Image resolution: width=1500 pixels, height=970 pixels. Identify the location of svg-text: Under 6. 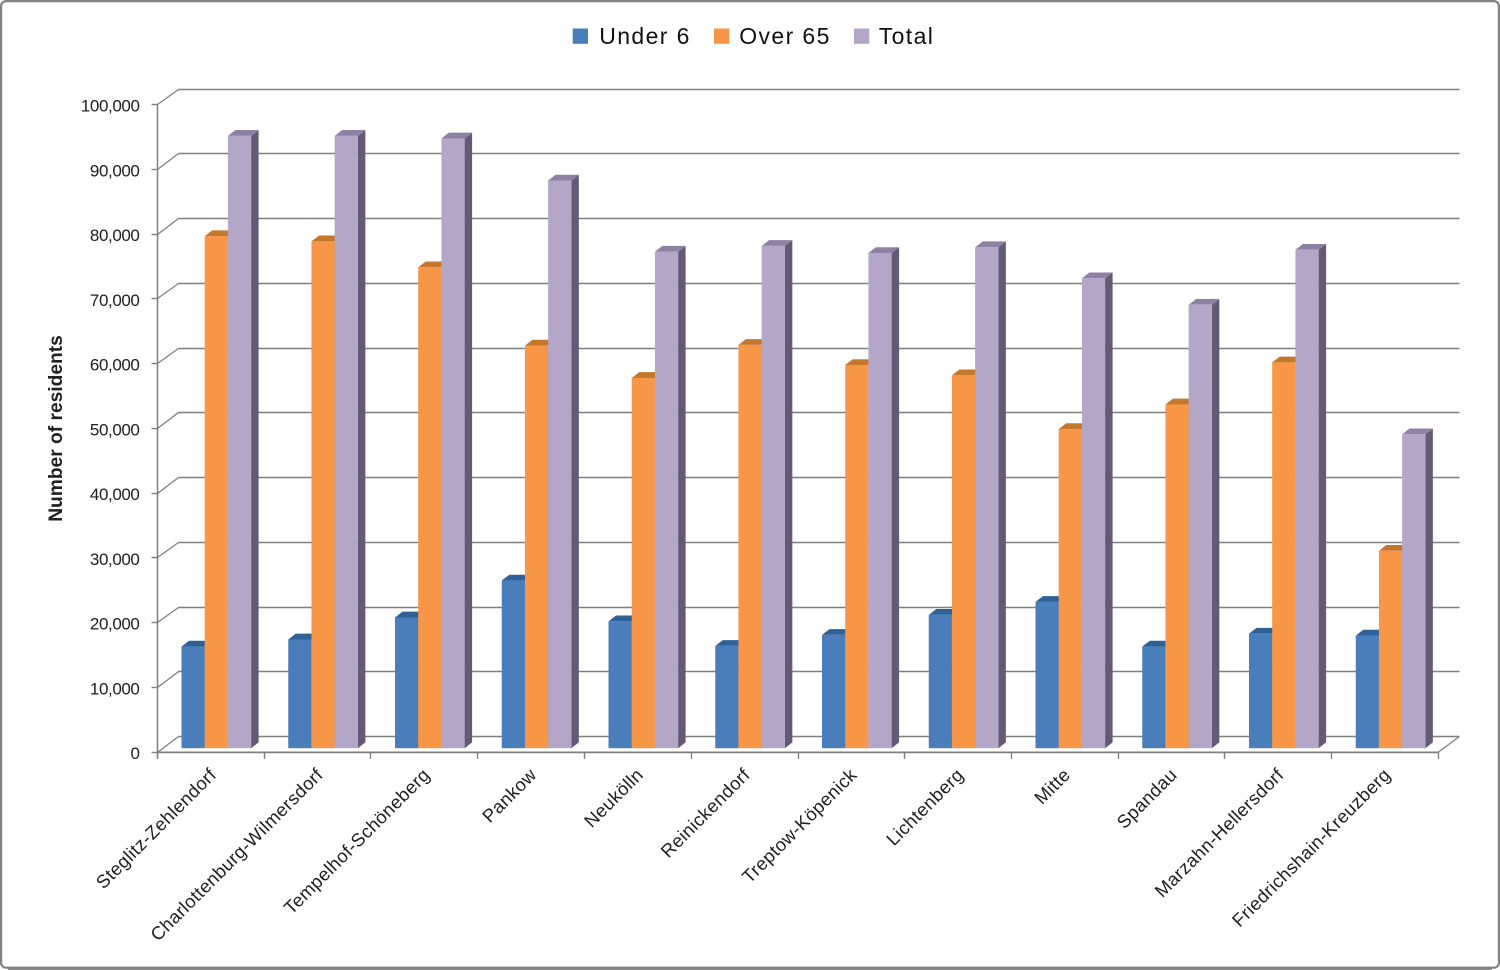
(645, 36).